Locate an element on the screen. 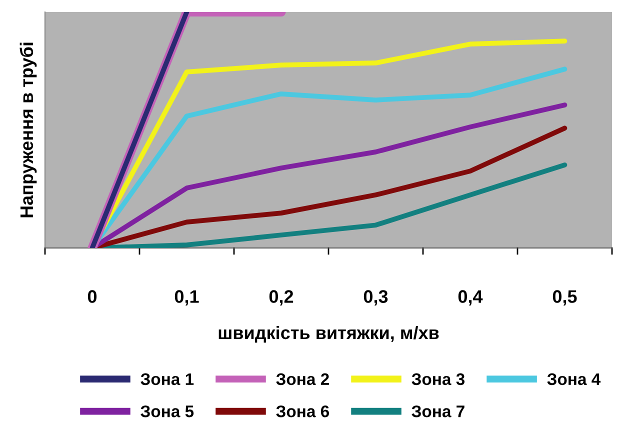  x-tick-label: 0,2 is located at coordinates (281, 298).